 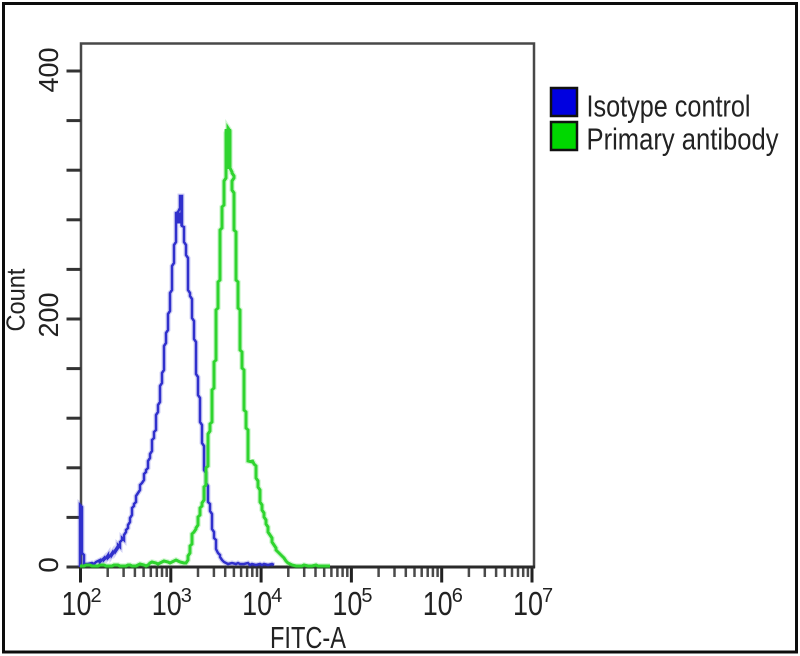 I want to click on svg-text: Primary antibody, so click(x=683, y=139).